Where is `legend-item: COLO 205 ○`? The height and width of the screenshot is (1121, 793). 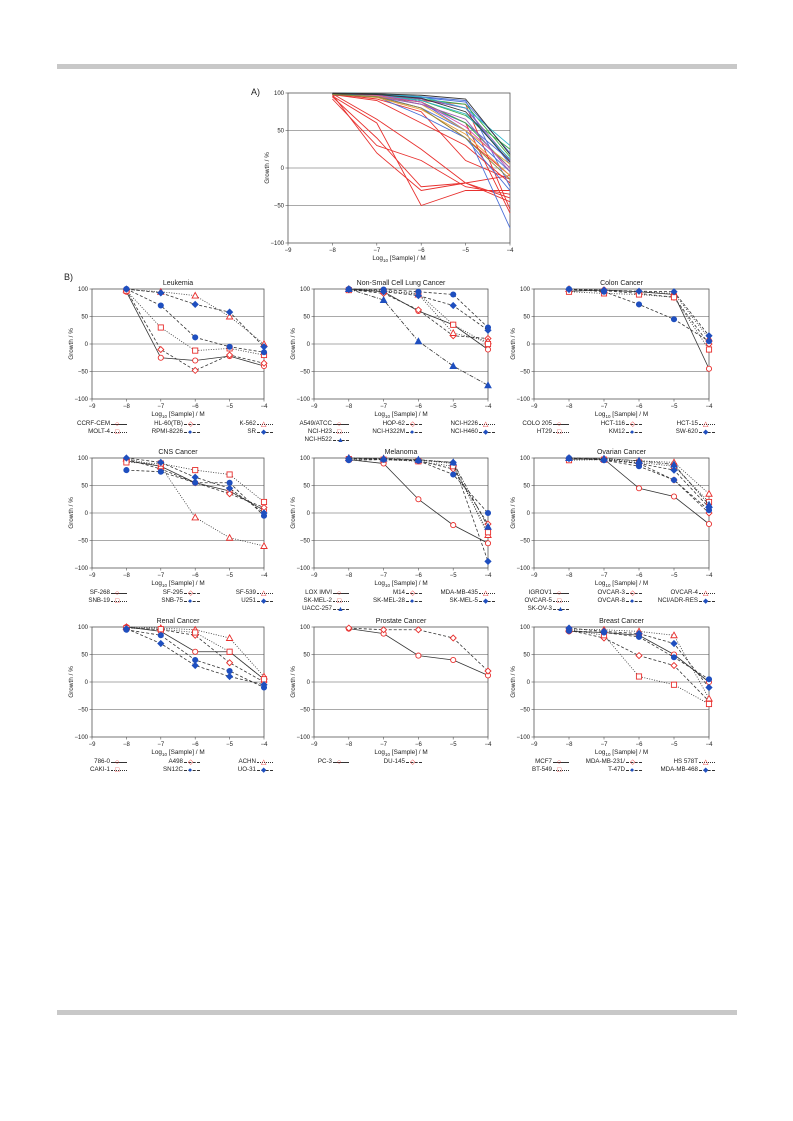
legend-item: COLO 205 ○ is located at coordinates (534, 424).